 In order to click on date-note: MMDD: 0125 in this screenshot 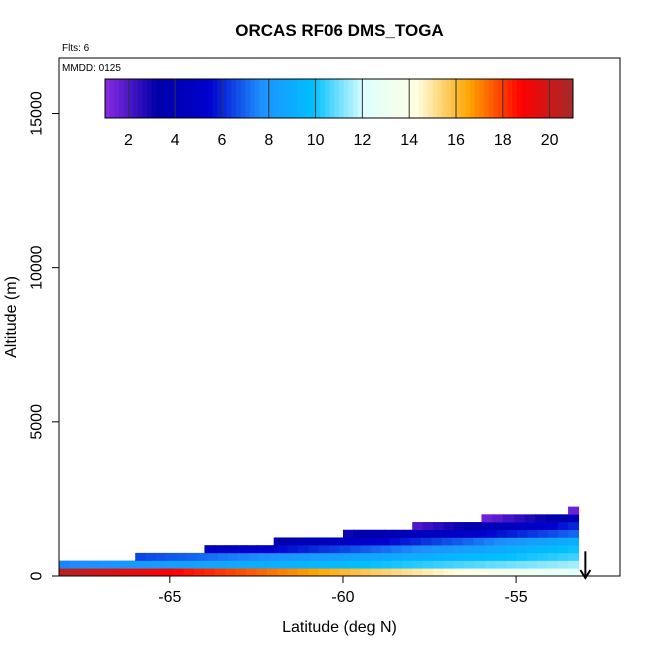, I will do `click(91, 68)`.